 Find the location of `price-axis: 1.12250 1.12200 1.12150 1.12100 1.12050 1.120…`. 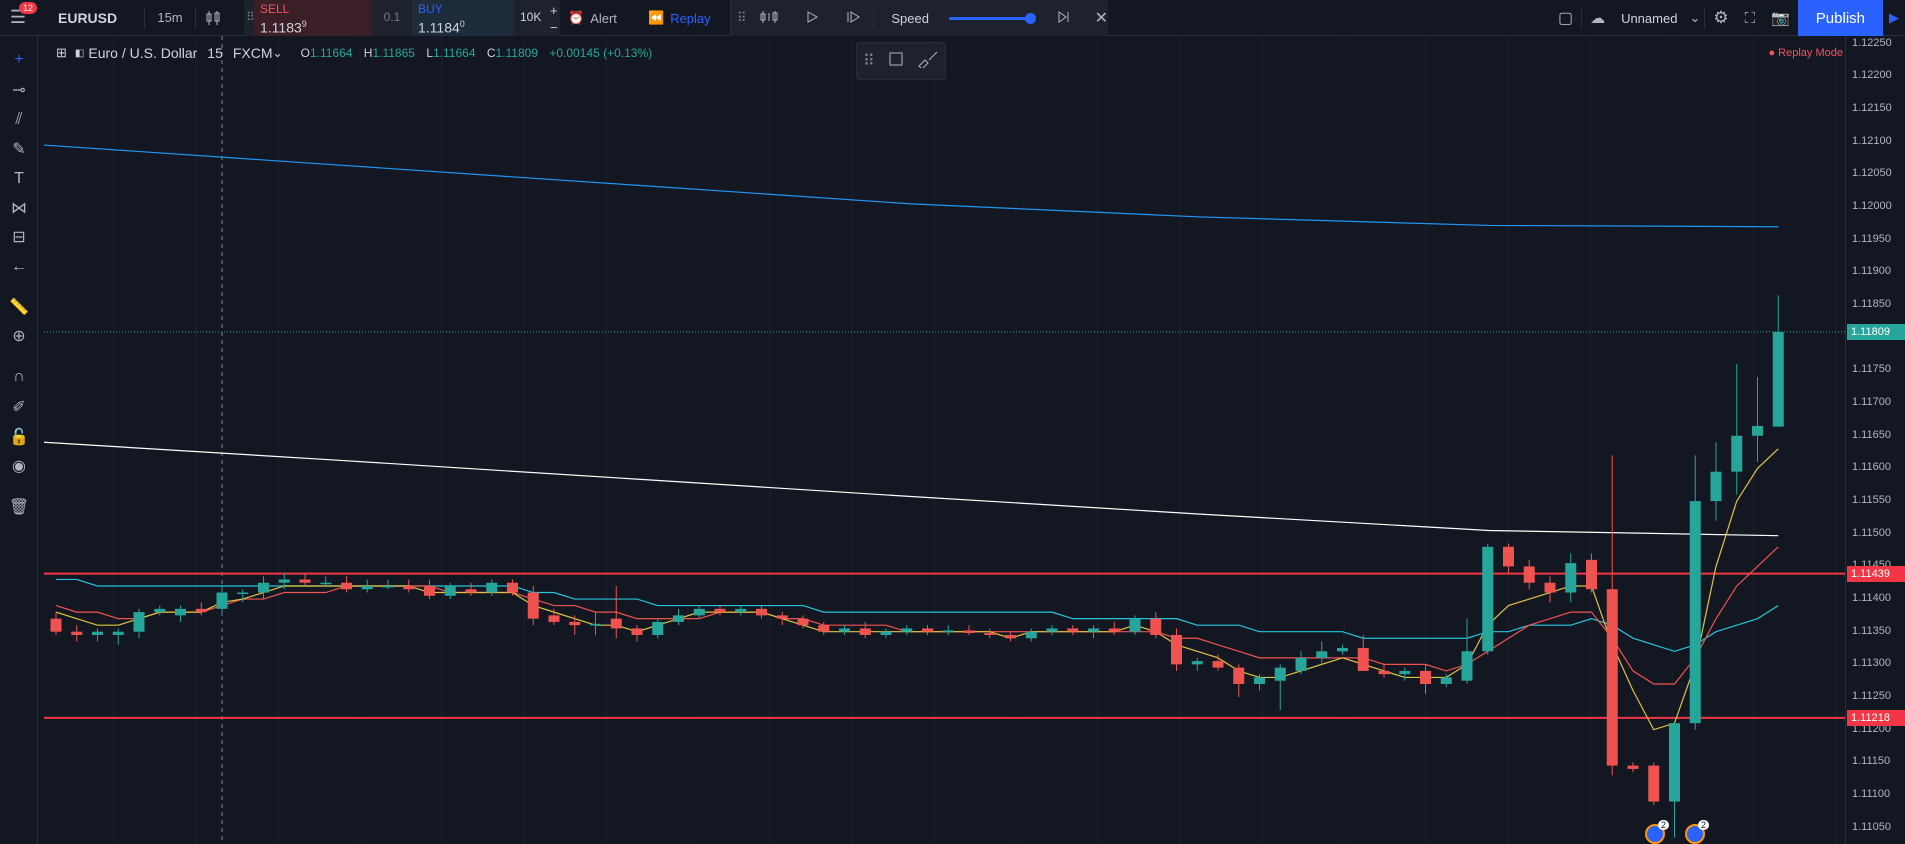

price-axis: 1.12250 1.12200 1.12150 1.12100 1.12050 1.120… is located at coordinates (1875, 440).